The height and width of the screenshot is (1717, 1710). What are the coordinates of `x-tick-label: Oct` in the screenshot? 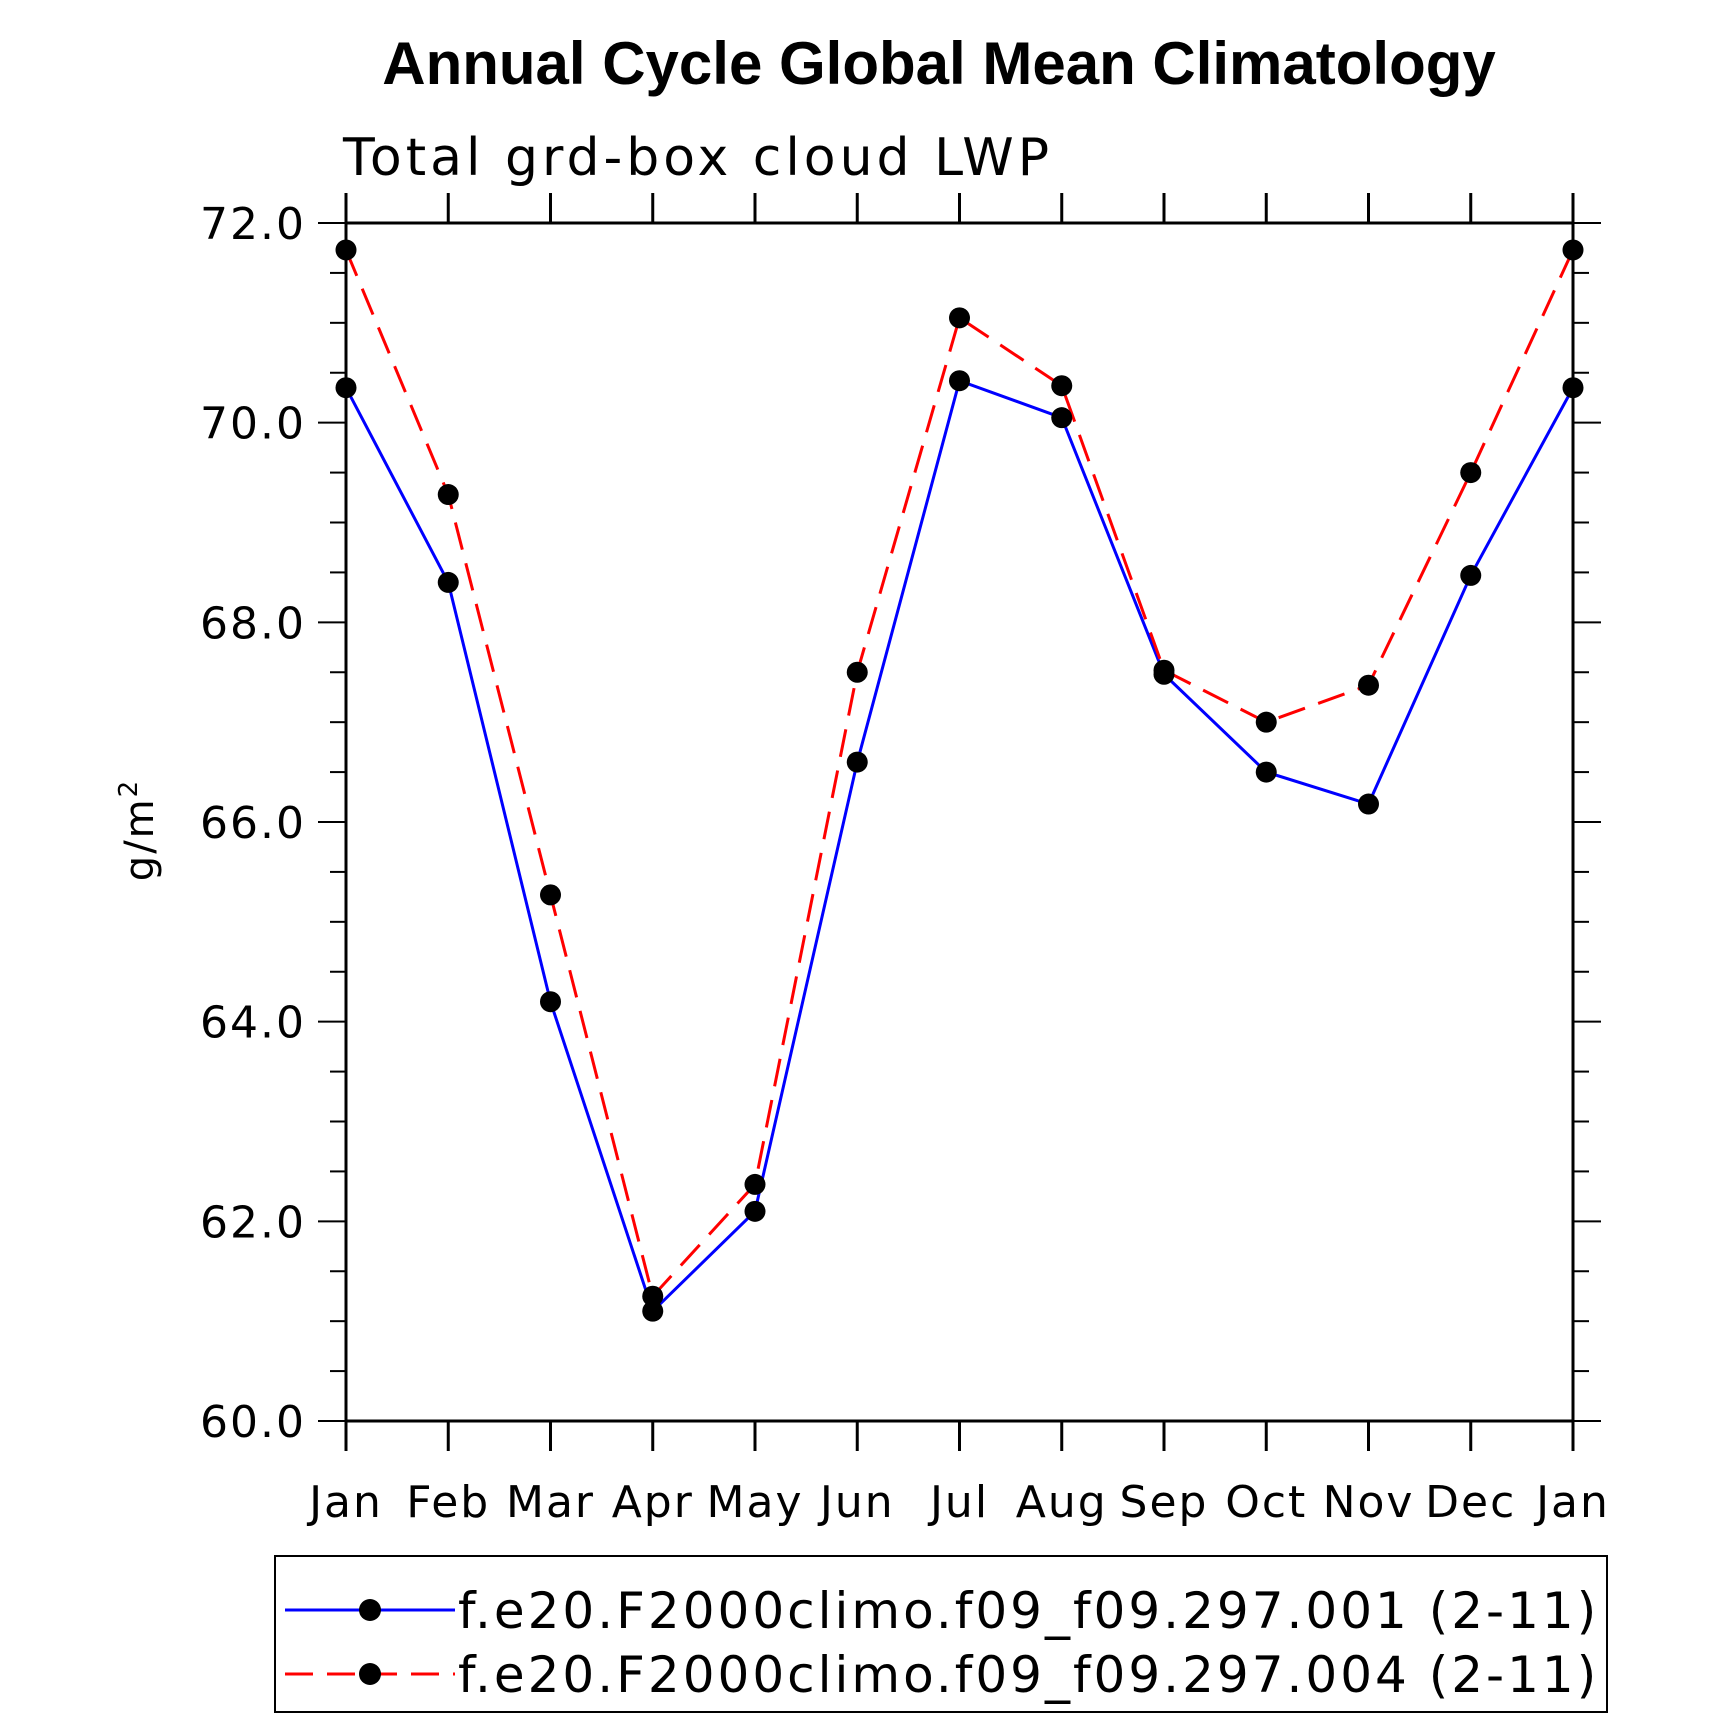 It's located at (1266, 1502).